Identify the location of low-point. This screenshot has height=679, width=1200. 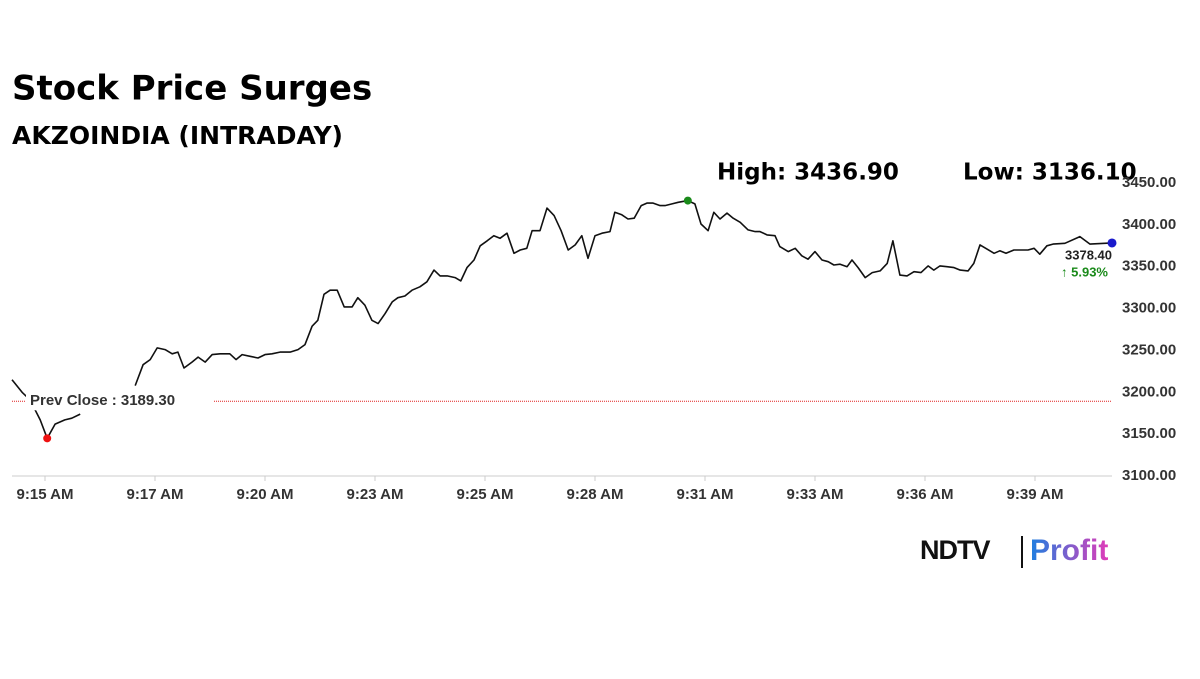
(47, 438).